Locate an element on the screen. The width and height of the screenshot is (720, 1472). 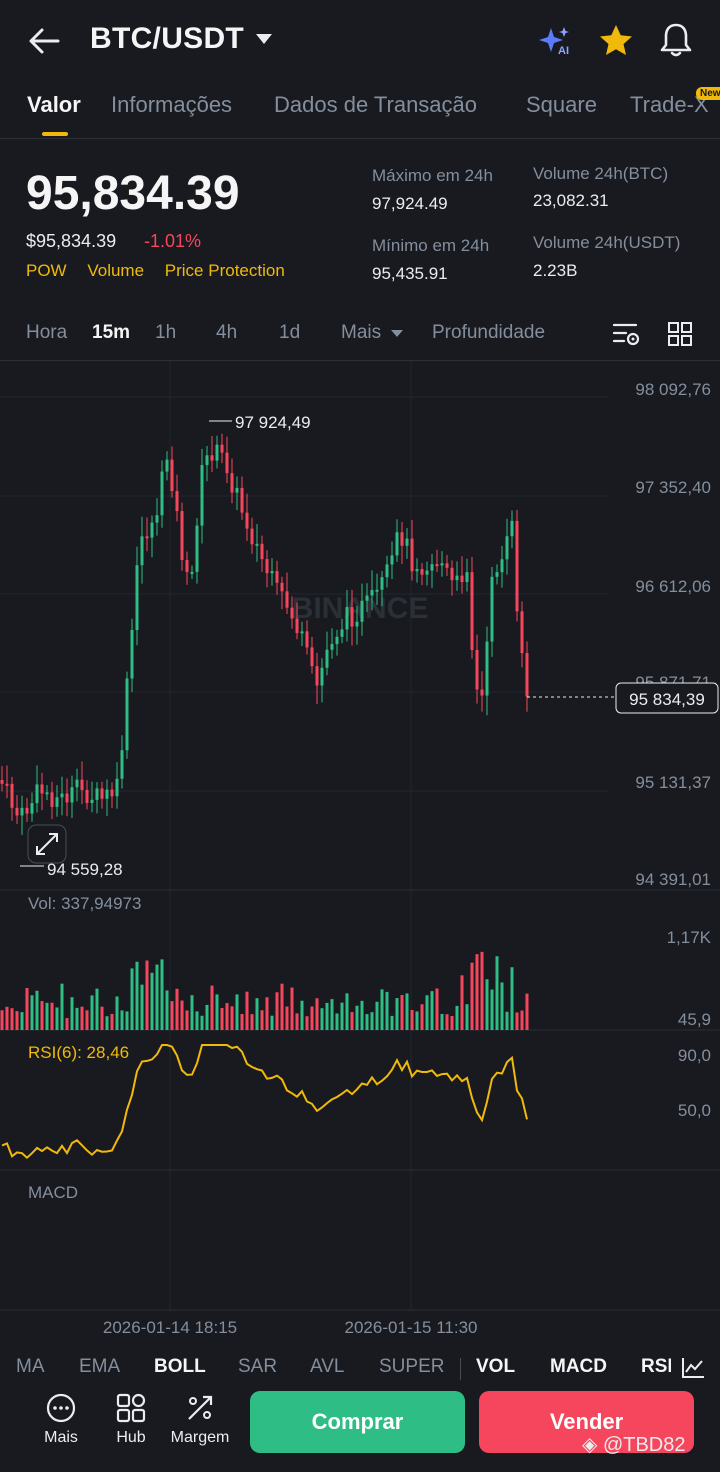
sell-button: Vender is located at coordinates (586, 1422).